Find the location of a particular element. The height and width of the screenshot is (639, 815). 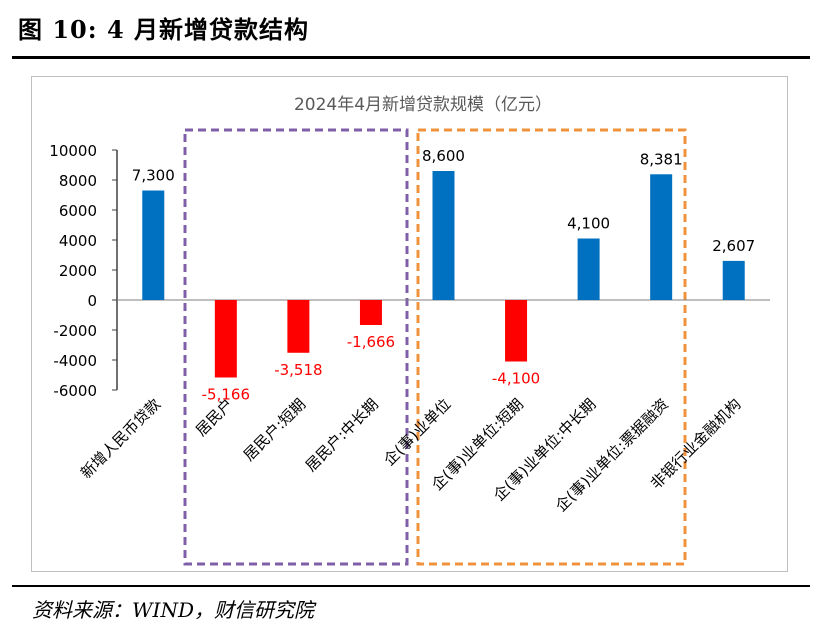

chart-title: 2024年4月新增贷款规模（亿元） is located at coordinates (423, 105).